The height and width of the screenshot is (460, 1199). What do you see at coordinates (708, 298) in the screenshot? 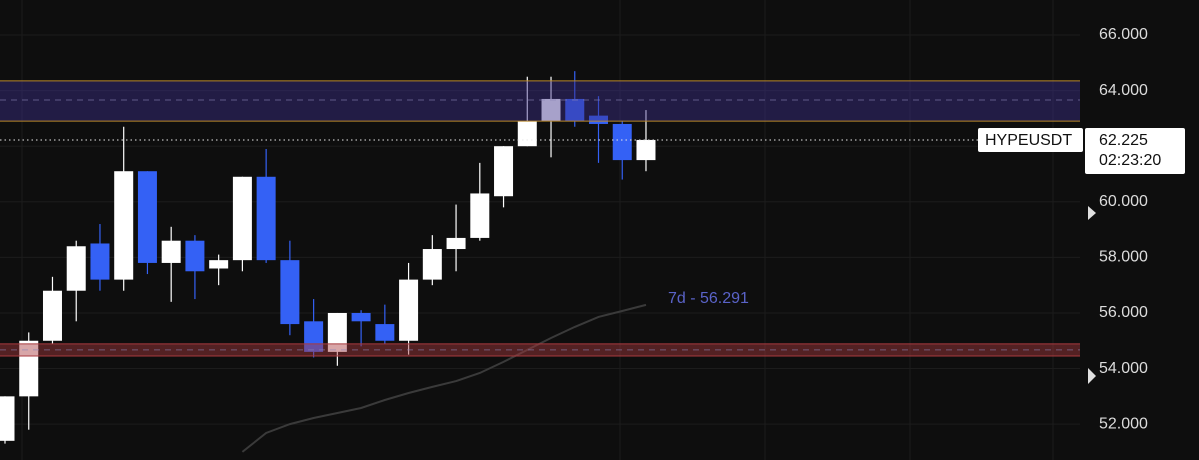
I see `moving-average-label: 7d - 56.291` at bounding box center [708, 298].